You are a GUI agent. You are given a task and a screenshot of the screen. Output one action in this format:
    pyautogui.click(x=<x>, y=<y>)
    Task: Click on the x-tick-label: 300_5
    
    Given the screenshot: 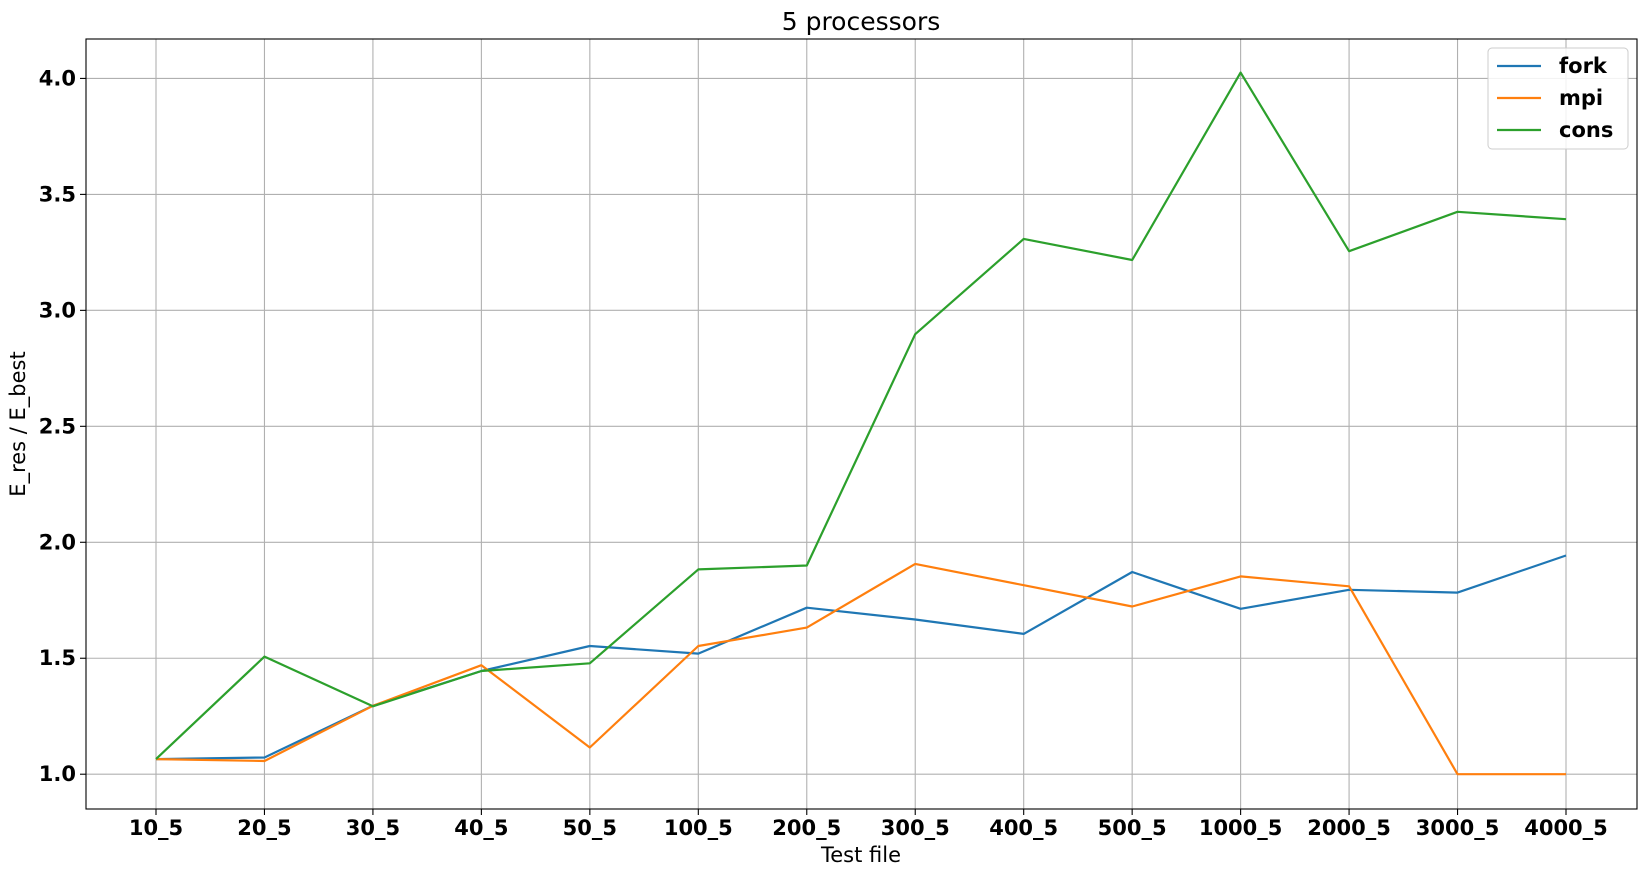 What is the action you would take?
    pyautogui.click(x=915, y=828)
    